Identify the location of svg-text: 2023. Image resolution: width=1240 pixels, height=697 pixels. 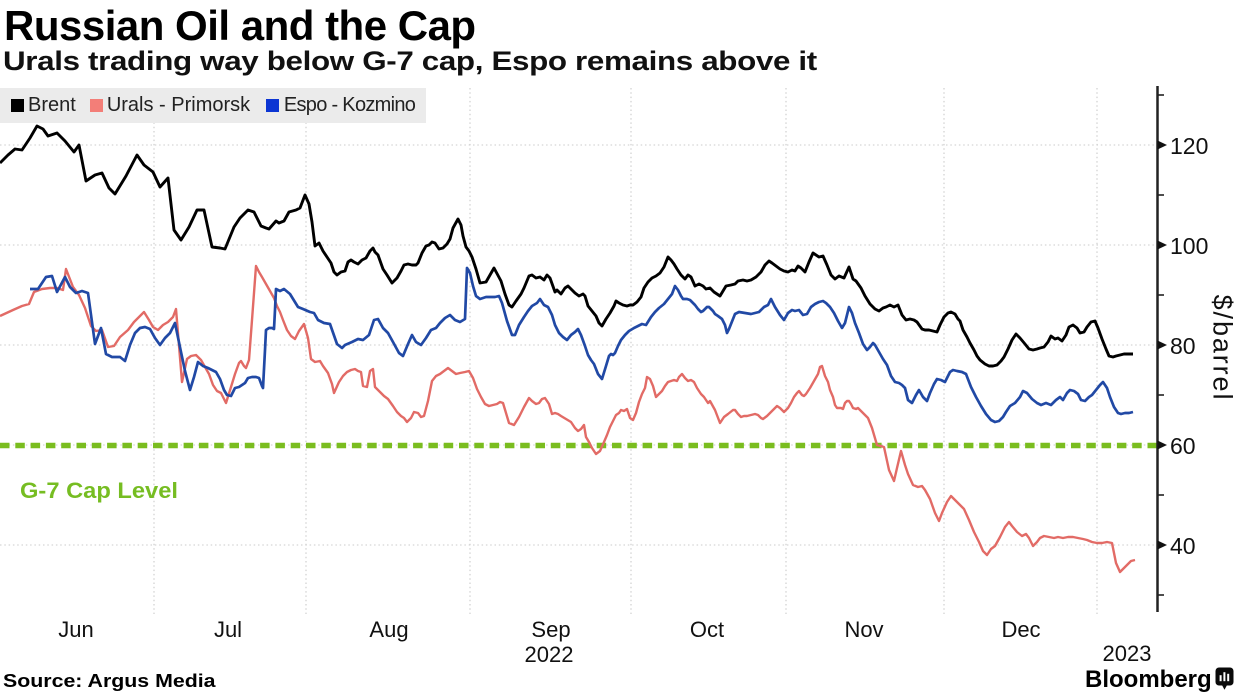
(1127, 653).